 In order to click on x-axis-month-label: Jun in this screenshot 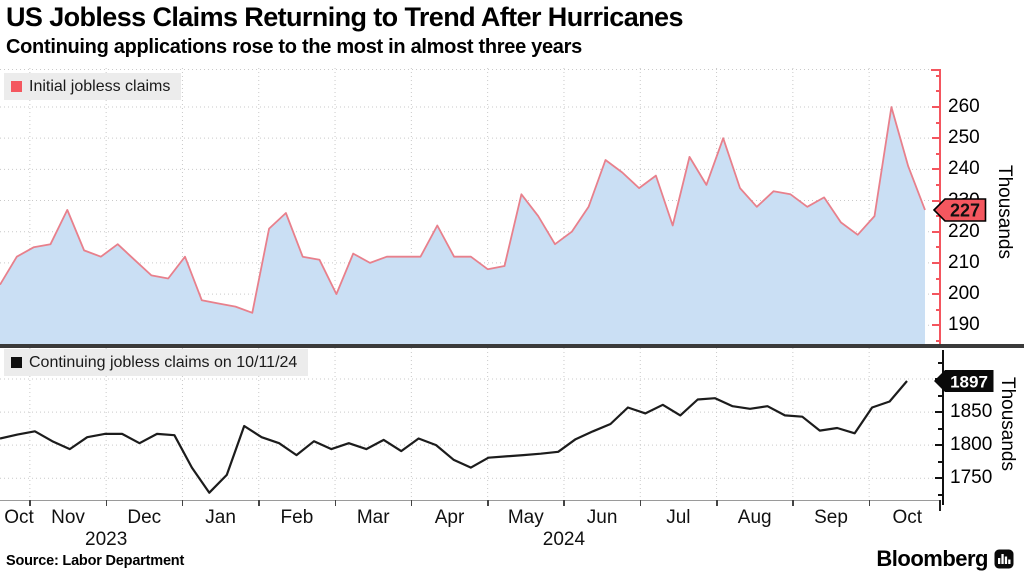, I will do `click(602, 517)`.